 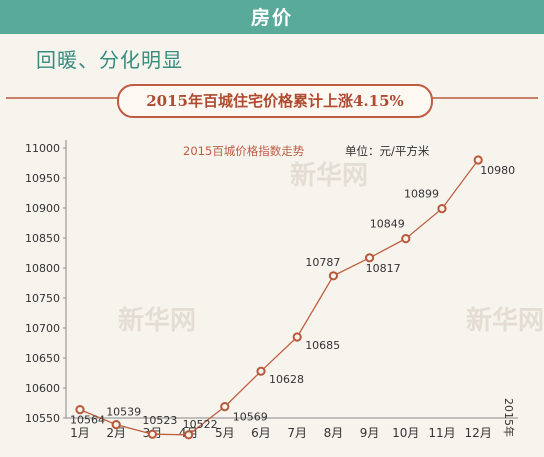 What do you see at coordinates (42, 268) in the screenshot?
I see `y-tick-label: 10800` at bounding box center [42, 268].